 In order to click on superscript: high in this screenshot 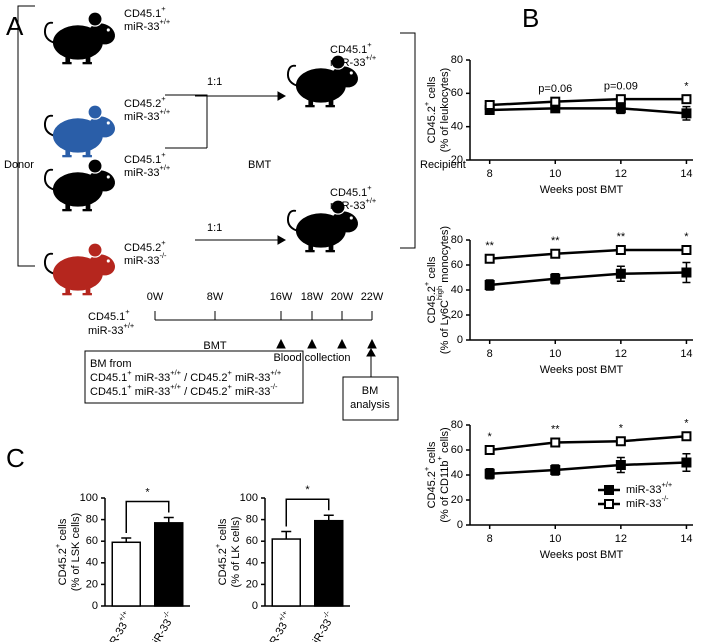, I will do `click(439, 293)`.